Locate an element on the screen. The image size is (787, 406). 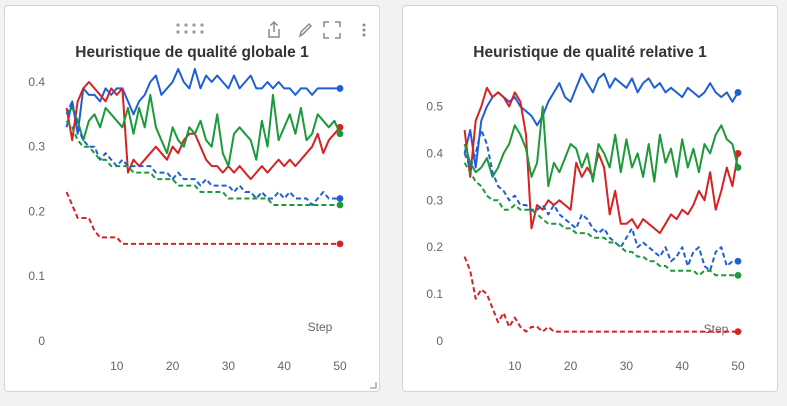
drag-handle-icon is located at coordinates (192, 31).